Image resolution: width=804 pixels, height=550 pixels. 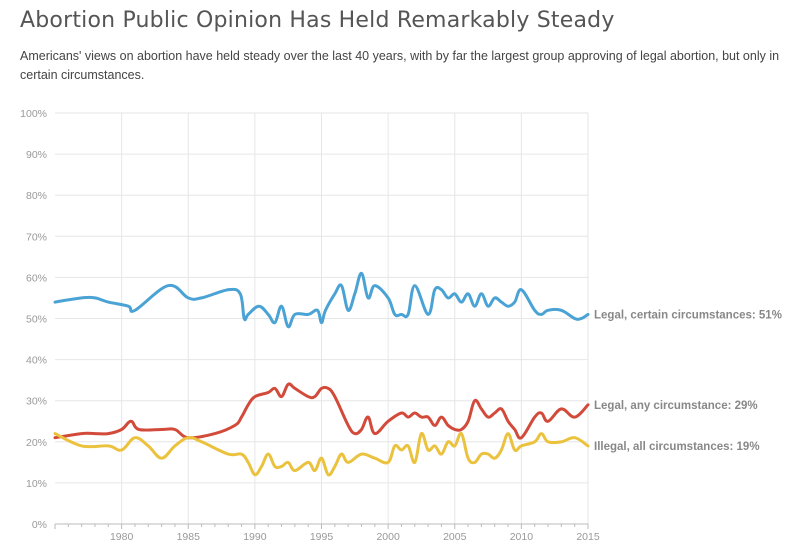 I want to click on series-label-illegal-all: Illegal, all circumstances: 19%, so click(x=677, y=447).